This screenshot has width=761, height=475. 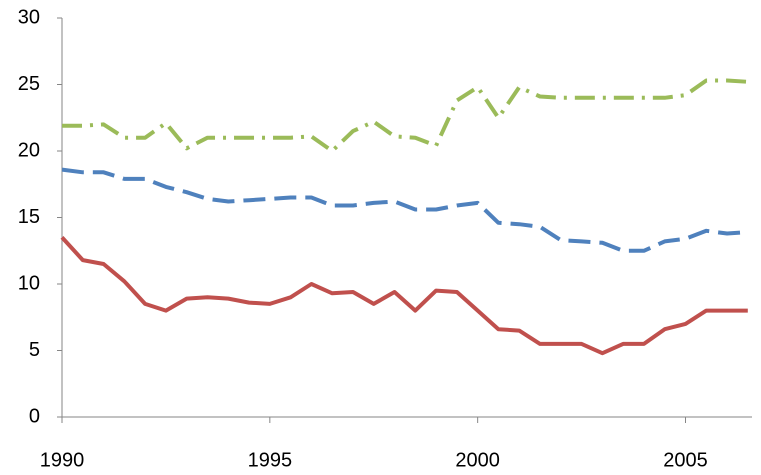 I want to click on y-tick-label: 5, so click(x=34, y=350).